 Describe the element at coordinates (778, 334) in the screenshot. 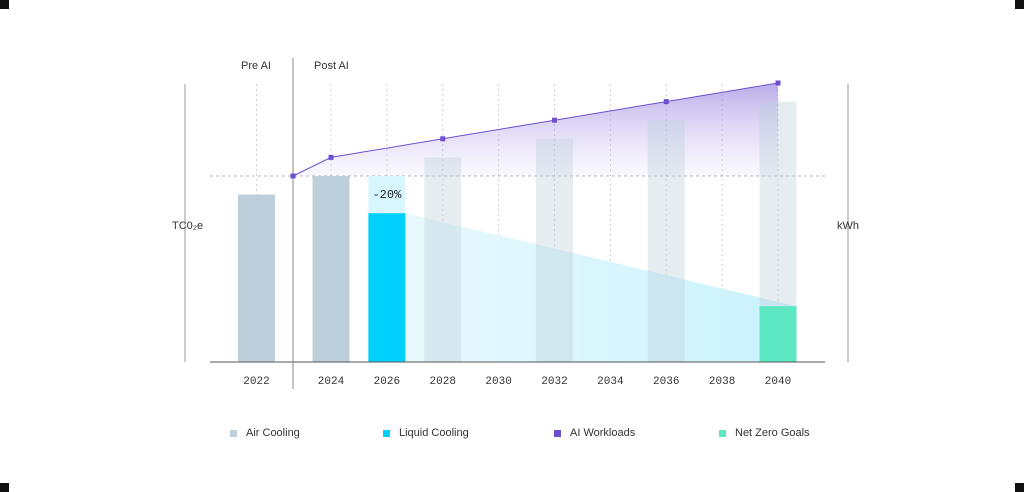

I see `net-zero-bar-2040` at that location.